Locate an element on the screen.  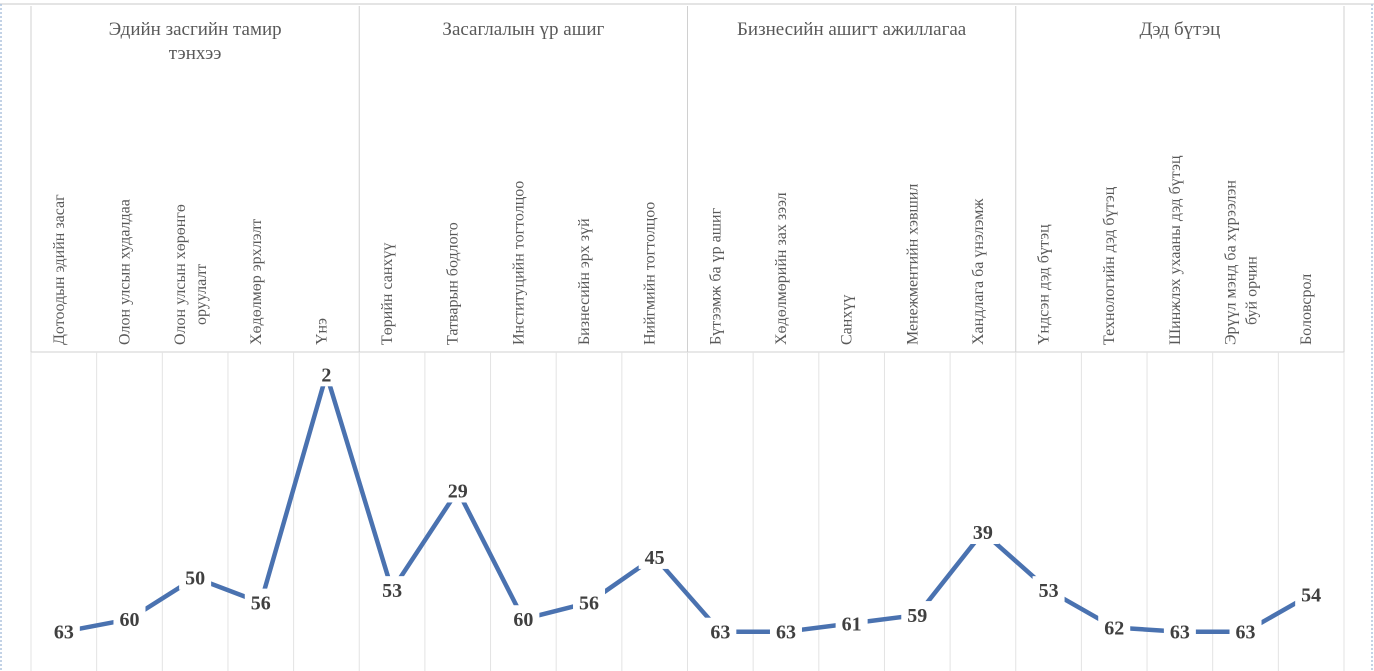
category-label-line: Хөдөлмөр эрхлэлт is located at coordinates (256, 282).